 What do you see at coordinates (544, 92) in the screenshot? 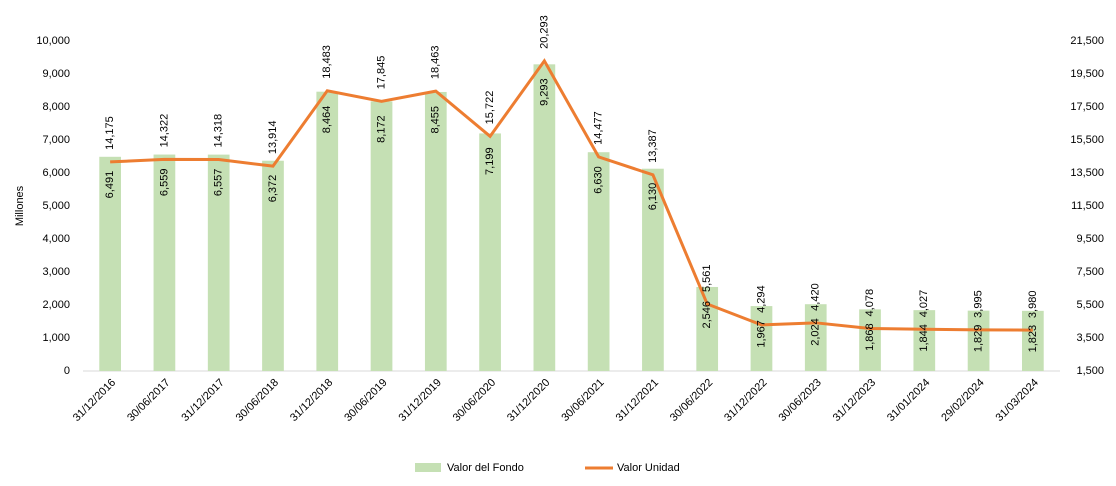
I see `bar-label: 9,293` at bounding box center [544, 92].